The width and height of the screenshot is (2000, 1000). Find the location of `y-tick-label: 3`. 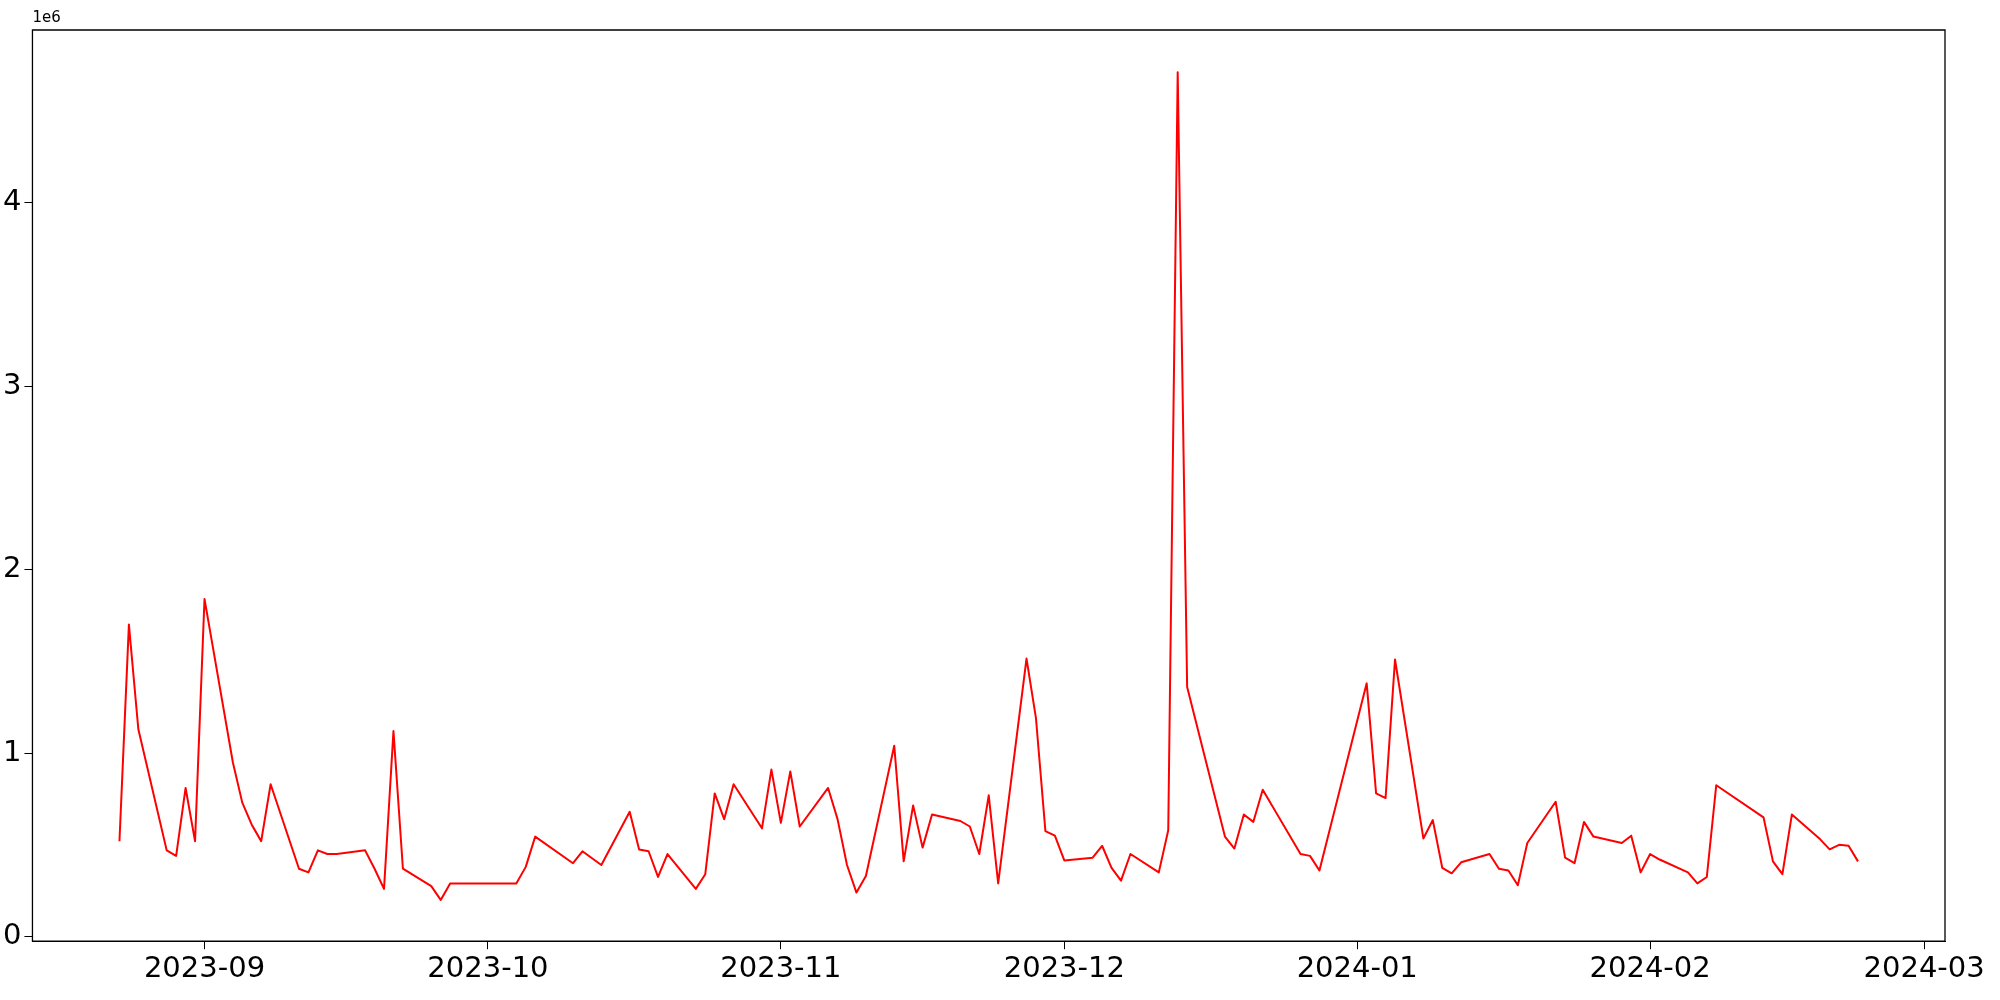

y-tick-label: 3 is located at coordinates (12, 383).